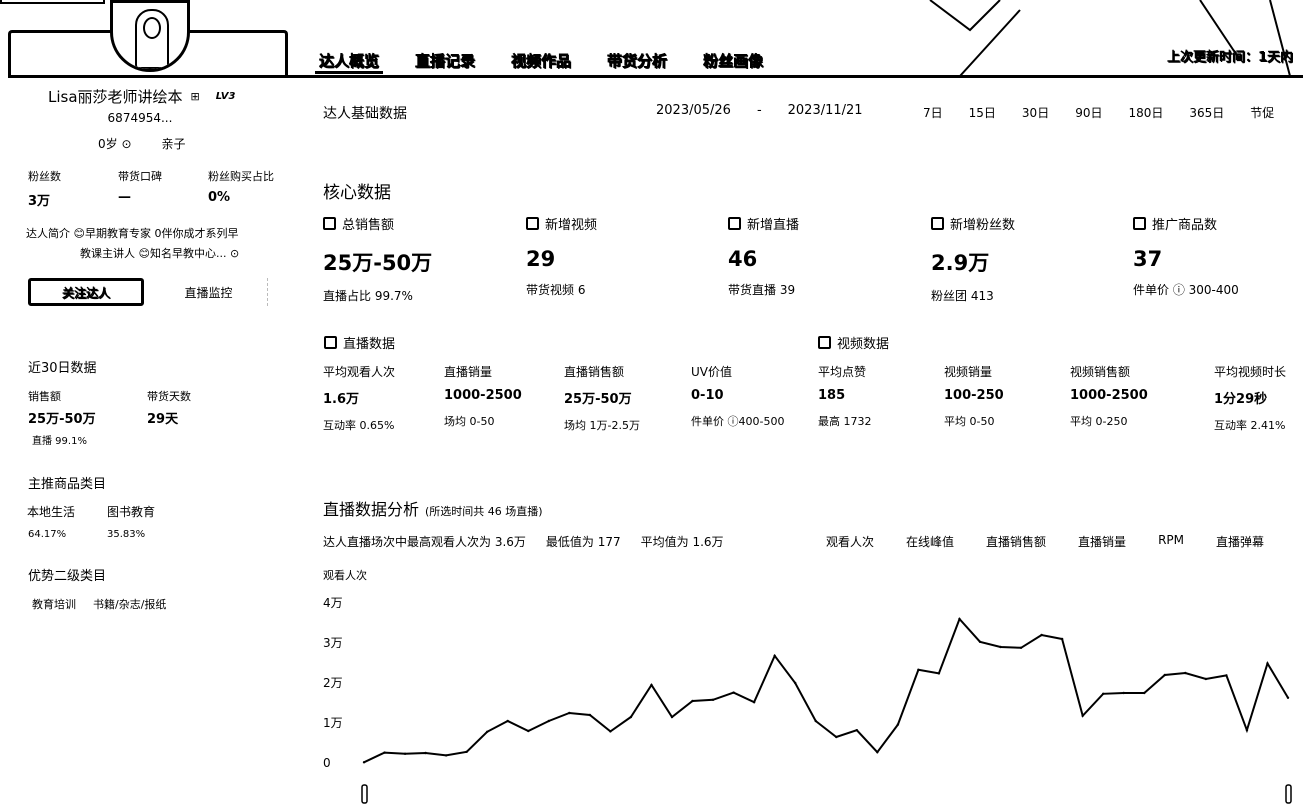 This screenshot has height=811, width=1303. What do you see at coordinates (1258, 398) in the screenshot?
I see `metric-avg-duration: 平均视频时长 1分29秒 互动率 2.41%` at bounding box center [1258, 398].